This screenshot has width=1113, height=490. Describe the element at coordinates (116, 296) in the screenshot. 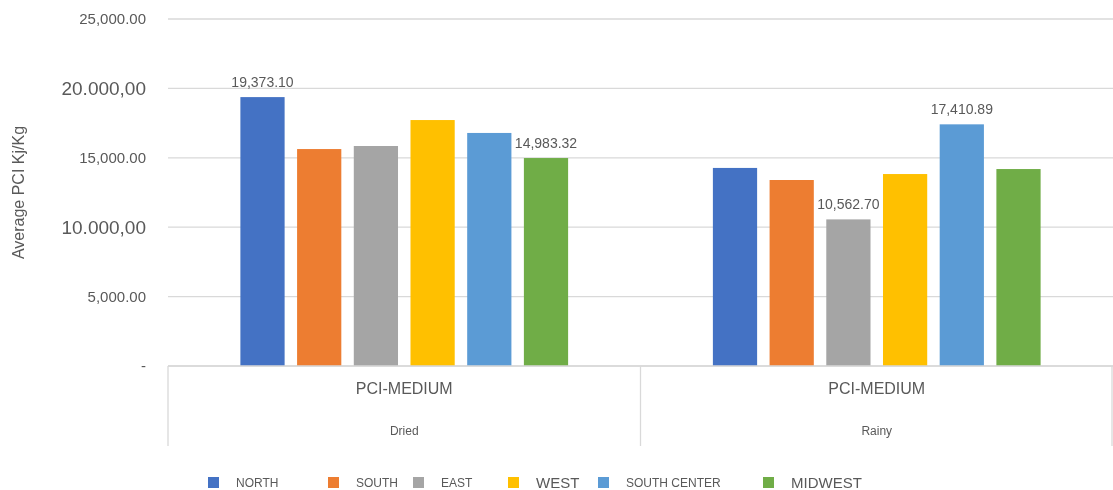

I see `y-tick-label: 5,000.00` at that location.